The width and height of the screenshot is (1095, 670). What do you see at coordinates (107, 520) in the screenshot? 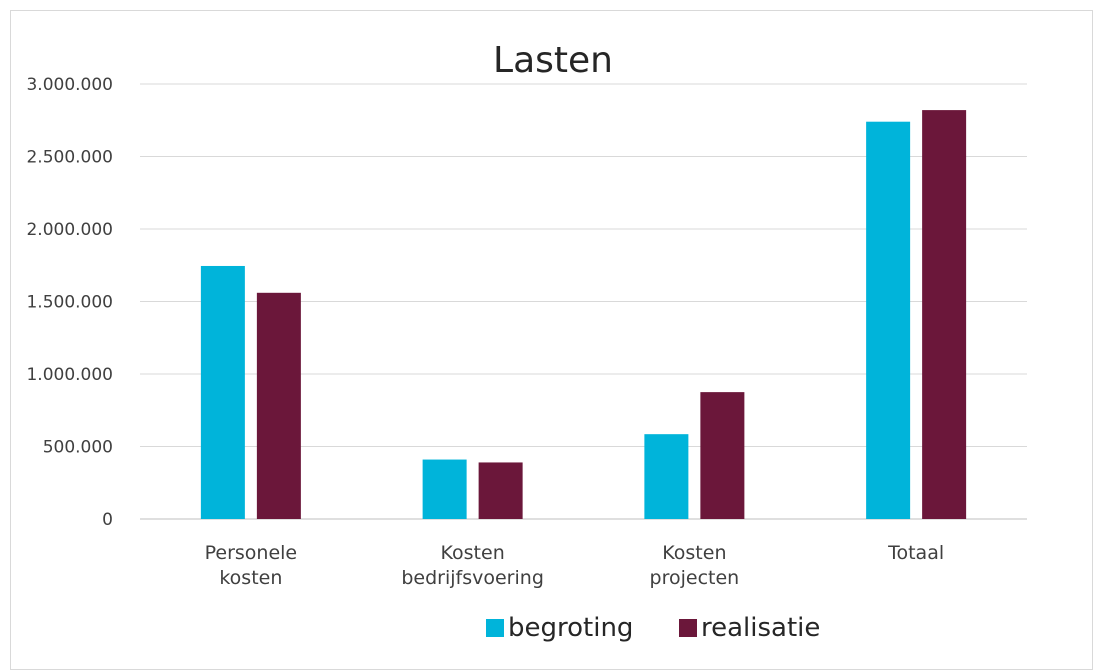
I see `y-tick-label: 0` at bounding box center [107, 520].